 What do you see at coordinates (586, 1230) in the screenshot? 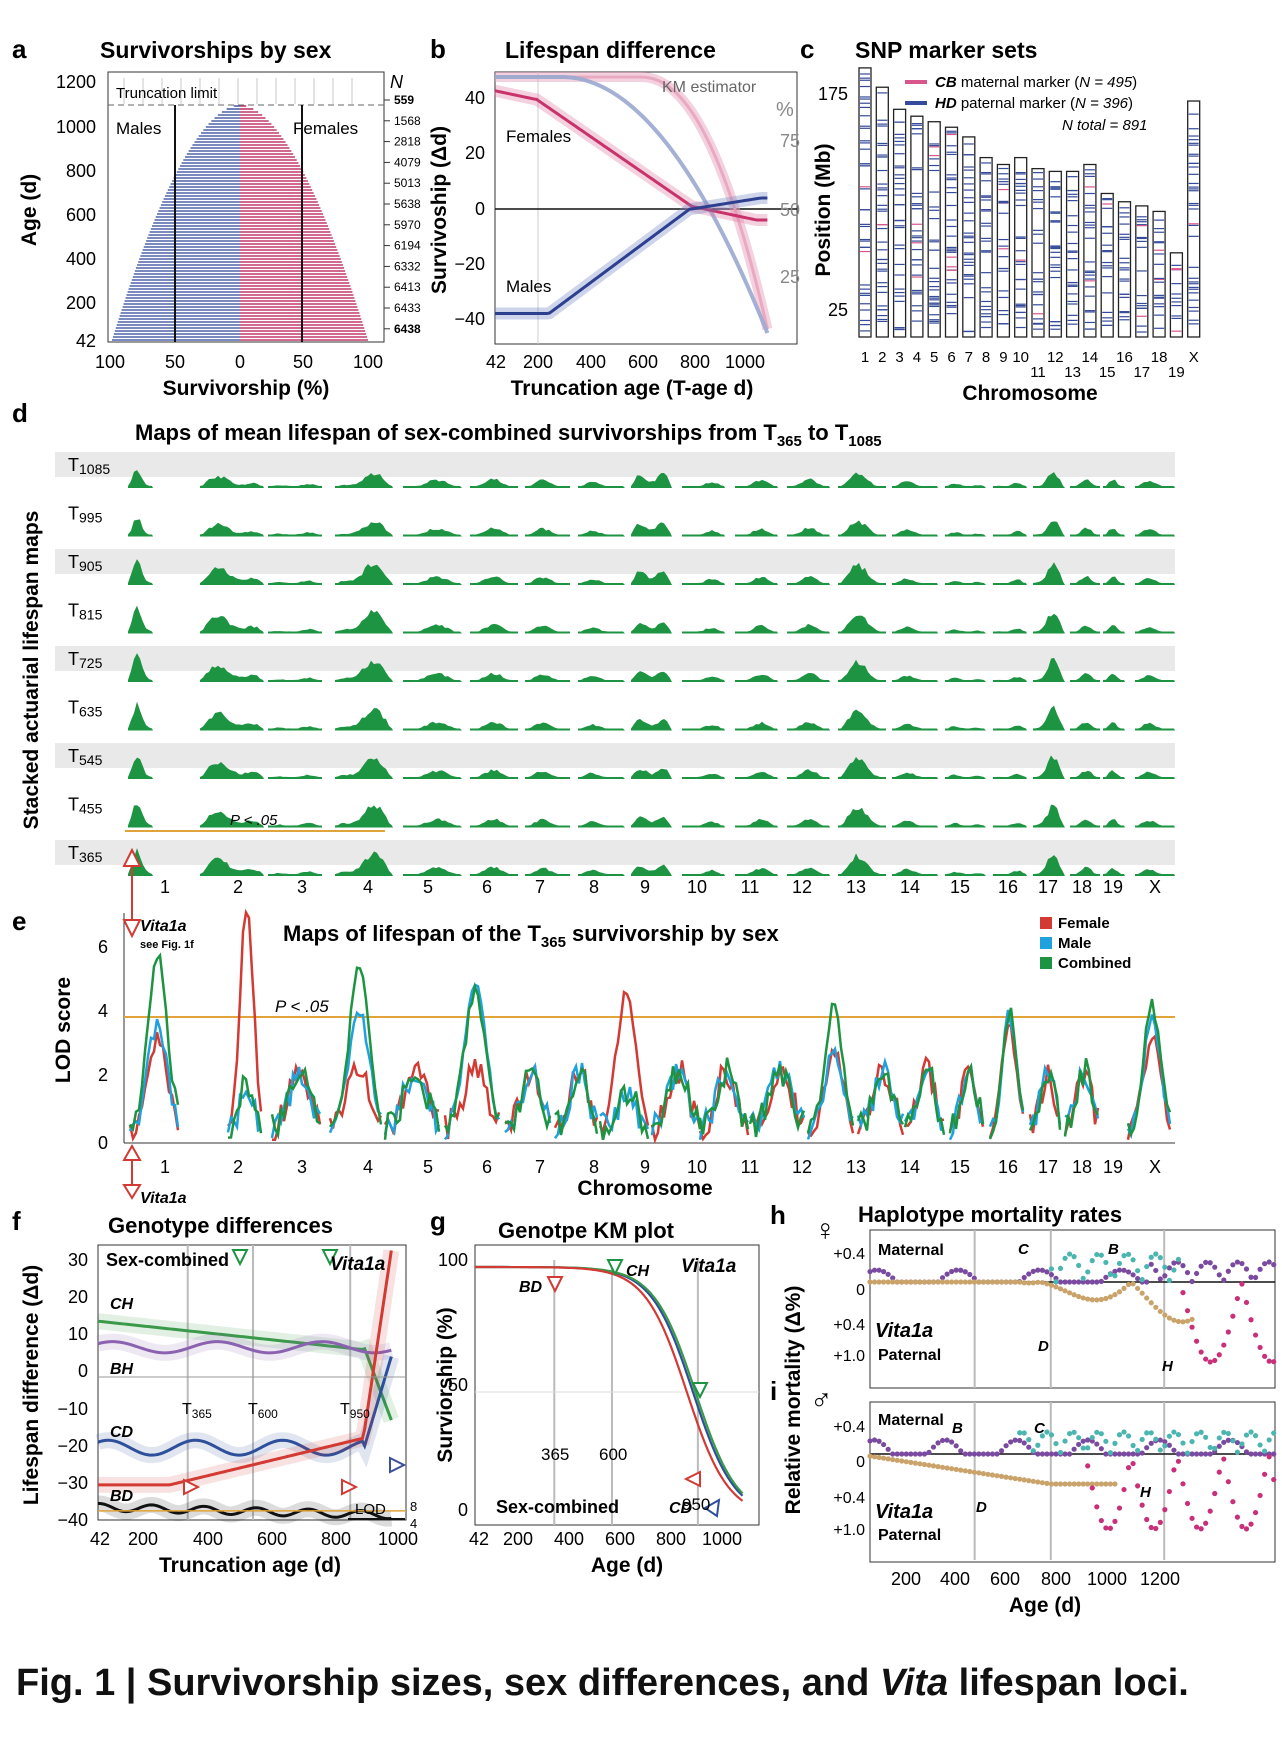
I see `panel-g-title: Genotpe KM plot` at bounding box center [586, 1230].